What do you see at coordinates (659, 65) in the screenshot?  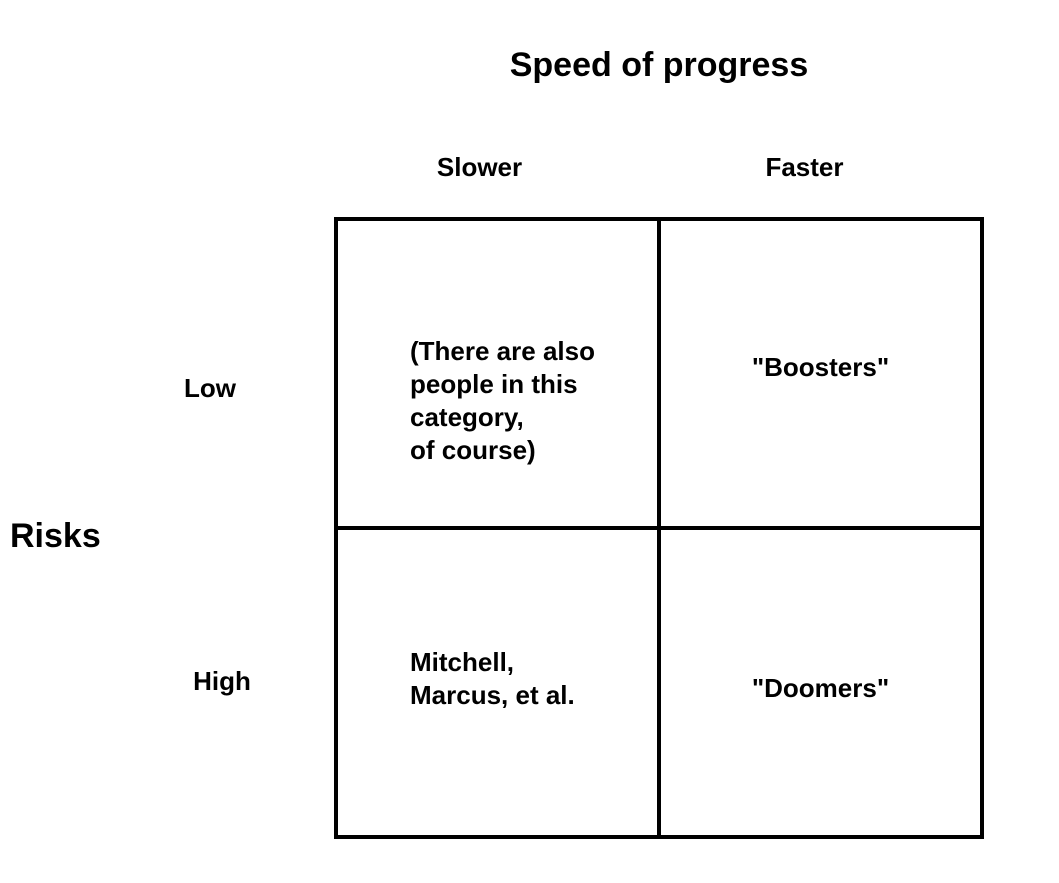 I see `diagram-title: Speed of progress` at bounding box center [659, 65].